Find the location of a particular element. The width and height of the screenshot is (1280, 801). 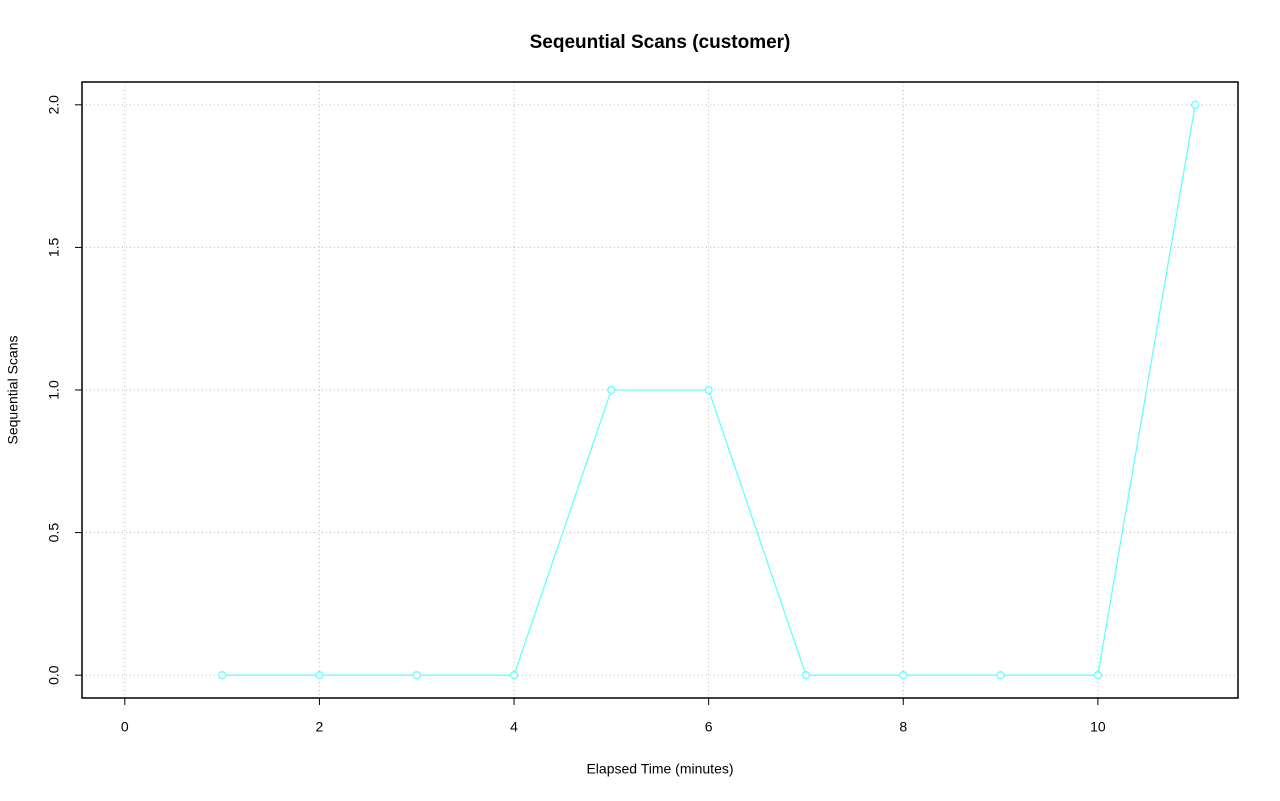

y-tick-label: 1.5 is located at coordinates (54, 247).